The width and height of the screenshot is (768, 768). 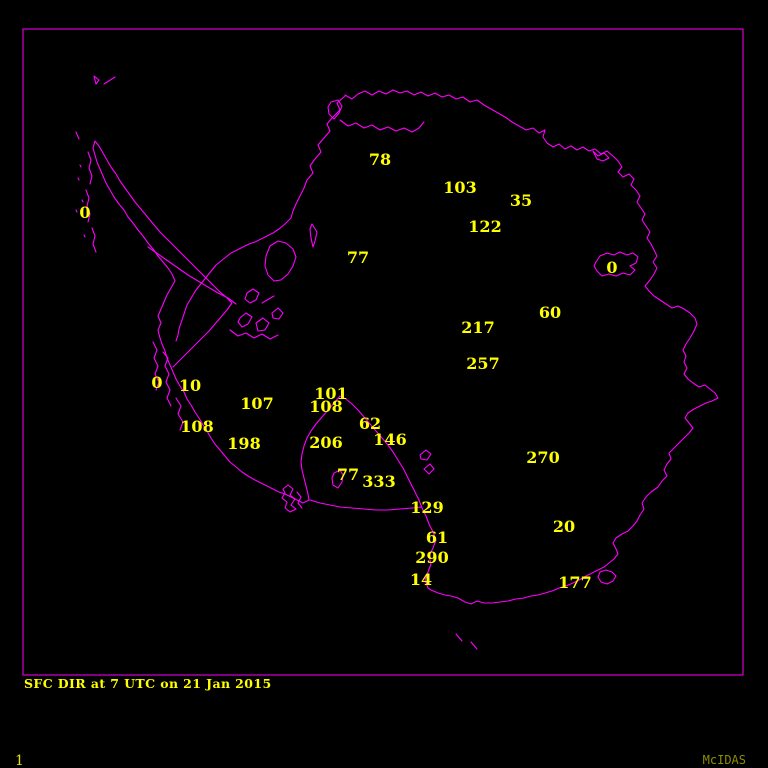 What do you see at coordinates (437, 537) in the screenshot?
I see `station-value: 61` at bounding box center [437, 537].